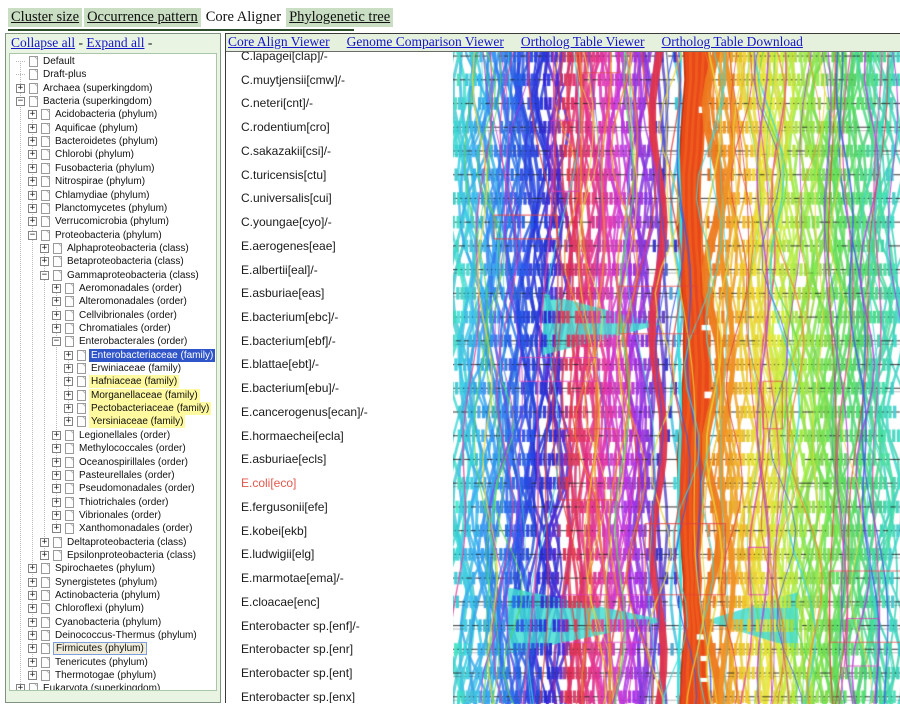  What do you see at coordinates (732, 41) in the screenshot?
I see `link-ortholog-table-download: Ortholog Table Download` at bounding box center [732, 41].